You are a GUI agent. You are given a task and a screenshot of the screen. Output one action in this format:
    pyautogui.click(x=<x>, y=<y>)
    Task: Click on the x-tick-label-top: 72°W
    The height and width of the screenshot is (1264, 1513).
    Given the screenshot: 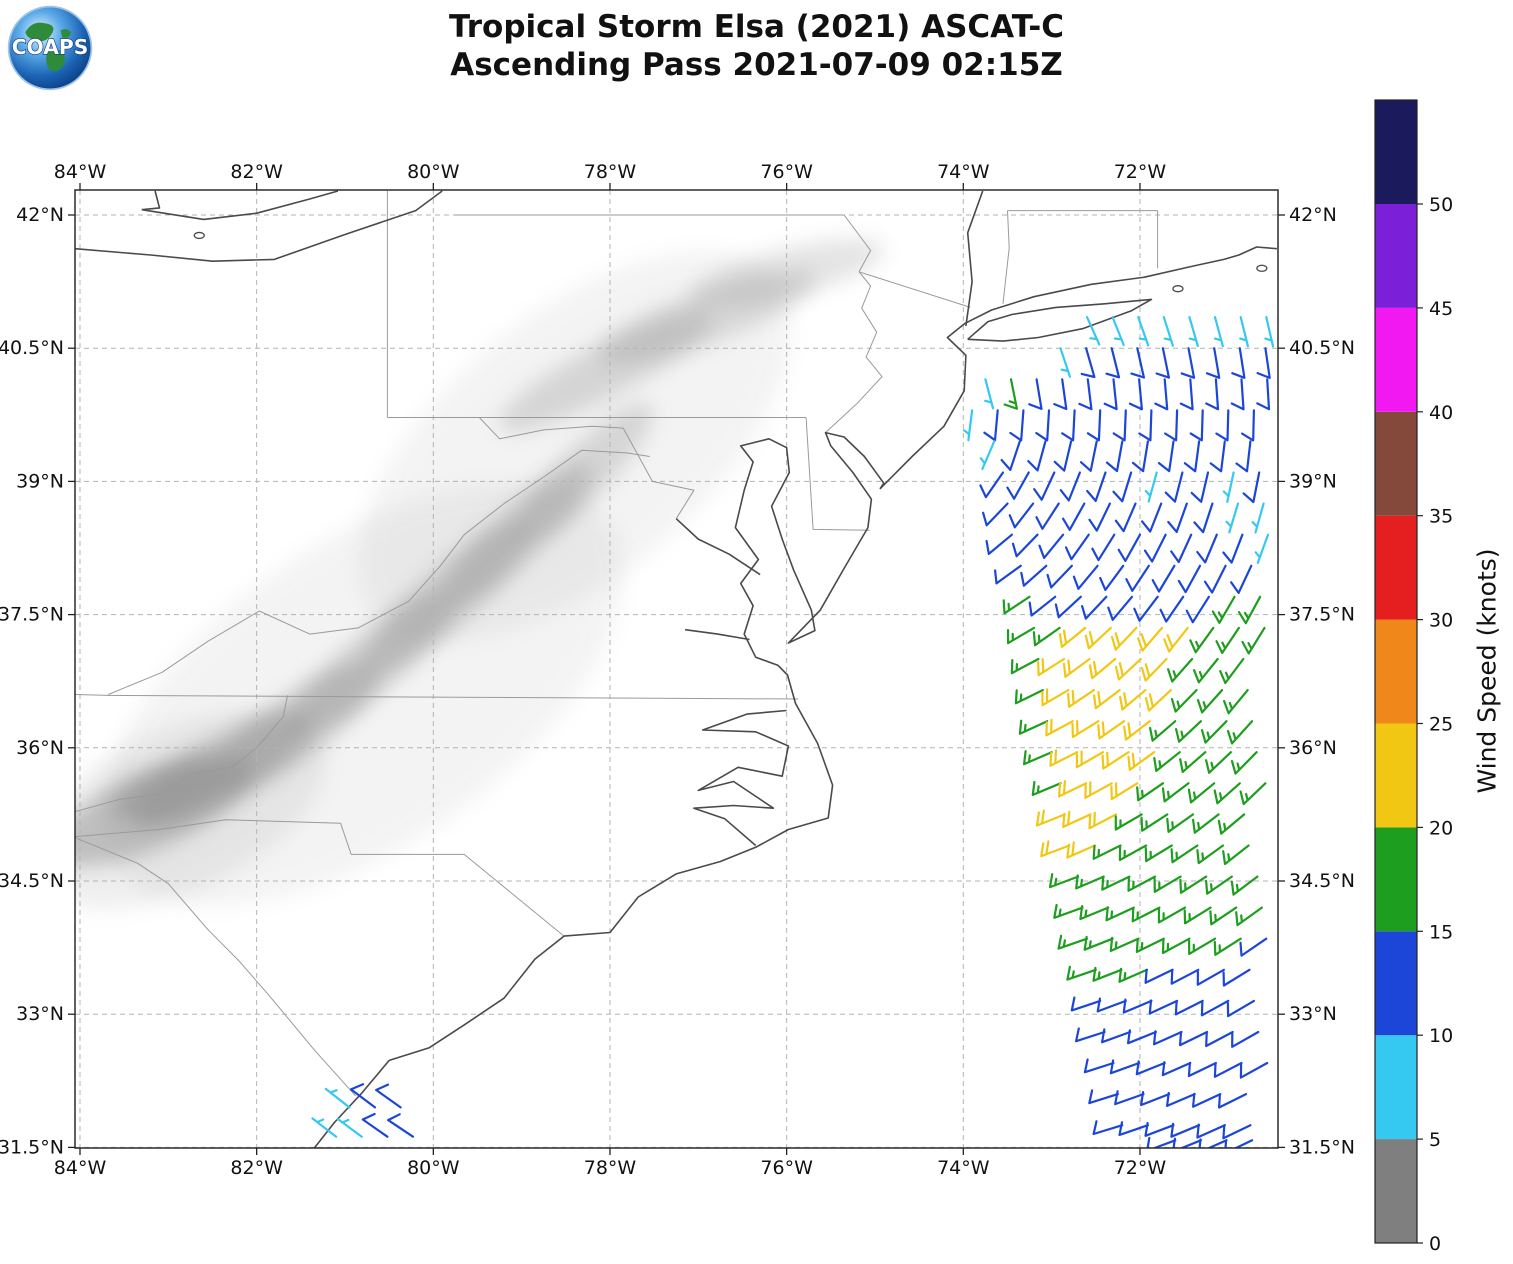 What is the action you would take?
    pyautogui.click(x=1140, y=172)
    